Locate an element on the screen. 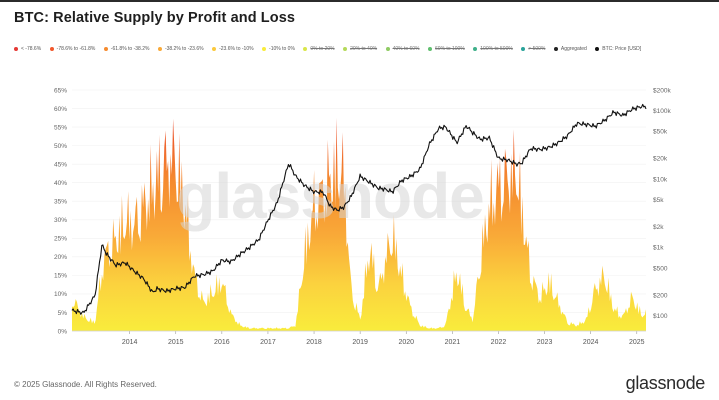 The height and width of the screenshot is (400, 719). legend-label: -38.2% to -23.6% is located at coordinates (184, 49).